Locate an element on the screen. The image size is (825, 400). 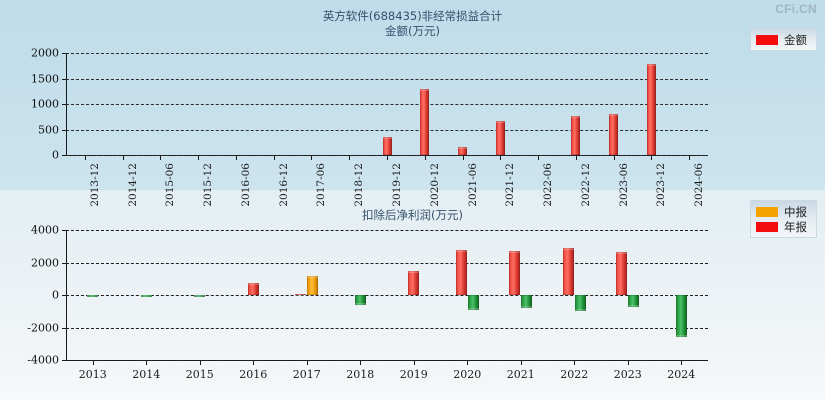
watermark-label: CFi.CN is located at coordinates (796, 9).